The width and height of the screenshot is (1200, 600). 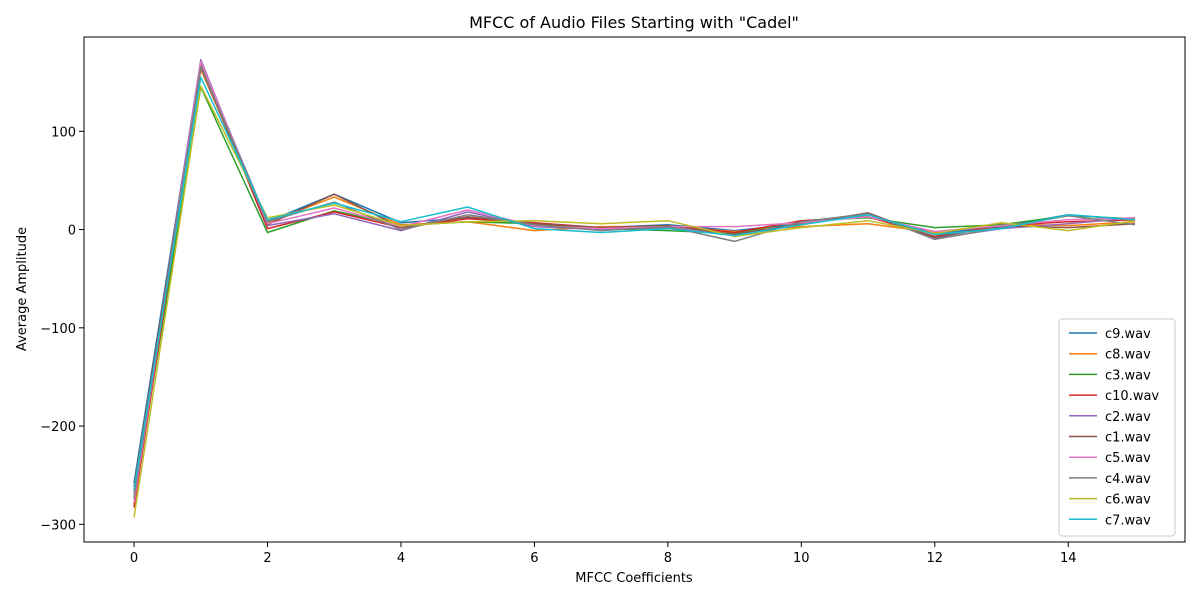 What do you see at coordinates (801, 558) in the screenshot?
I see `x-tick-label: 10` at bounding box center [801, 558].